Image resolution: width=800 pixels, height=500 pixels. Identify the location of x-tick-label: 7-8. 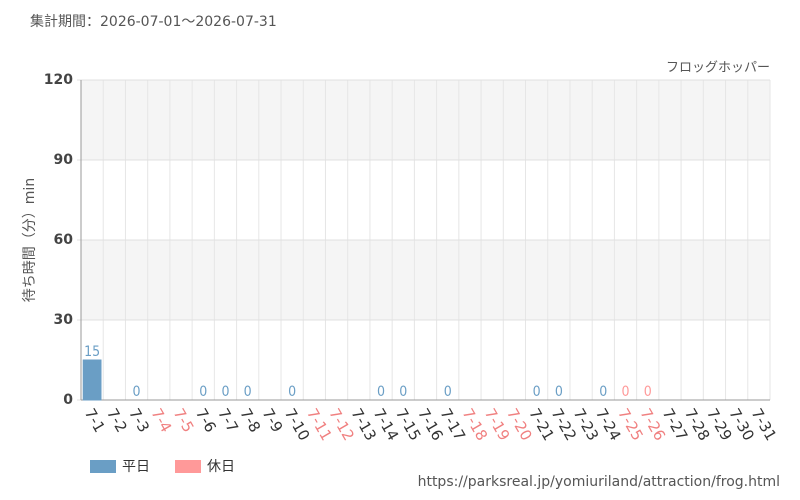
(250, 420).